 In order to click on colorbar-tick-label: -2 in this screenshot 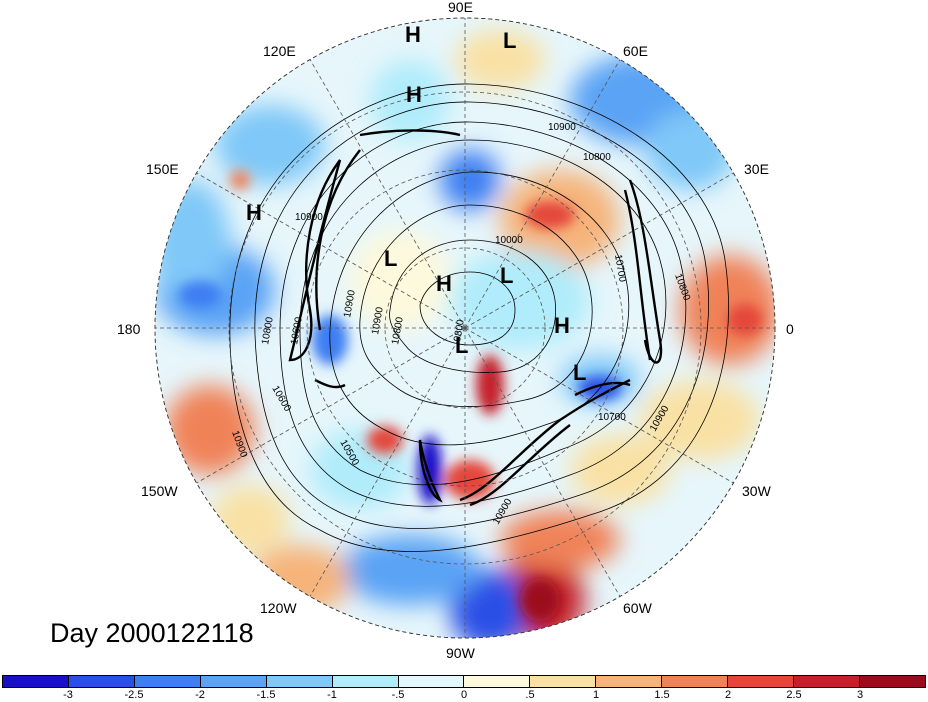, I will do `click(200, 695)`.